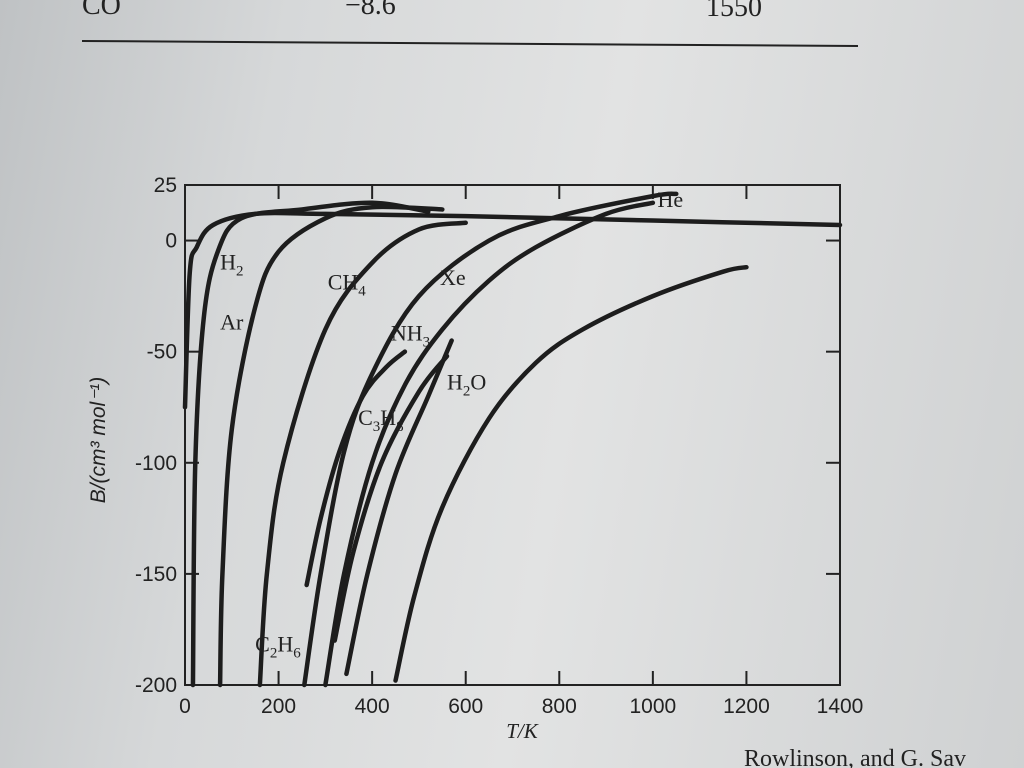  Describe the element at coordinates (98, 440) in the screenshot. I see `y-axis-label: B/(cm³ mol⁻¹)` at that location.